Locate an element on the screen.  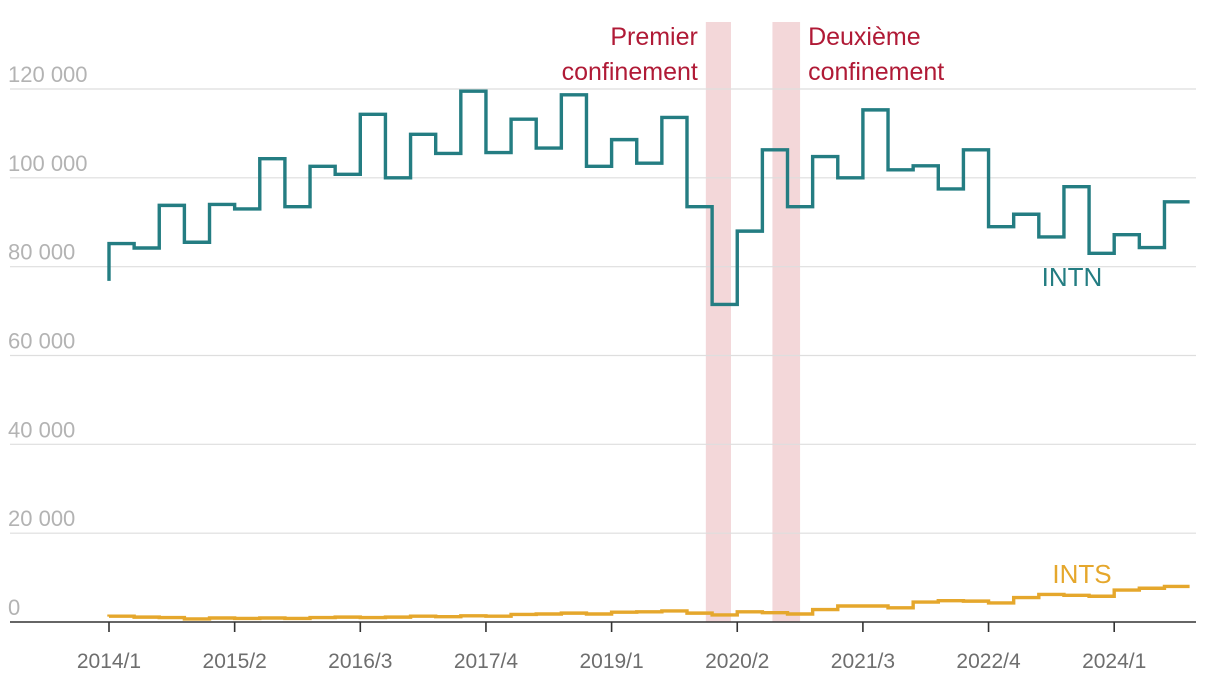
series-labels: INTN INTS is located at coordinates (1077, 425).